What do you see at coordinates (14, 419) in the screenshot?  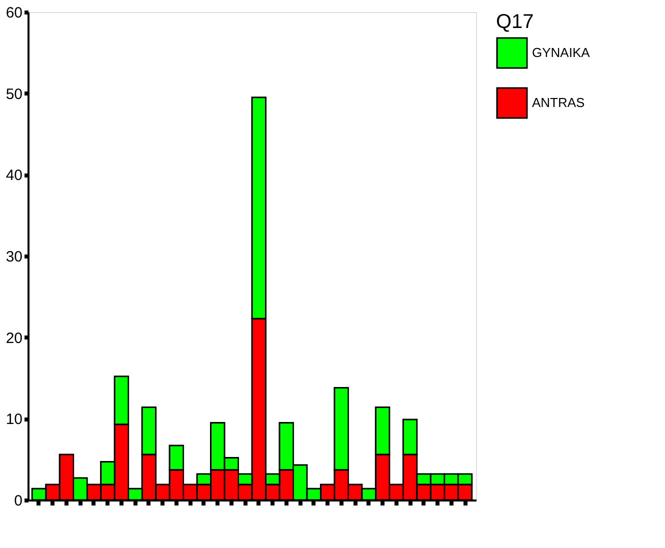 I see `y-tick-label: 10` at bounding box center [14, 419].